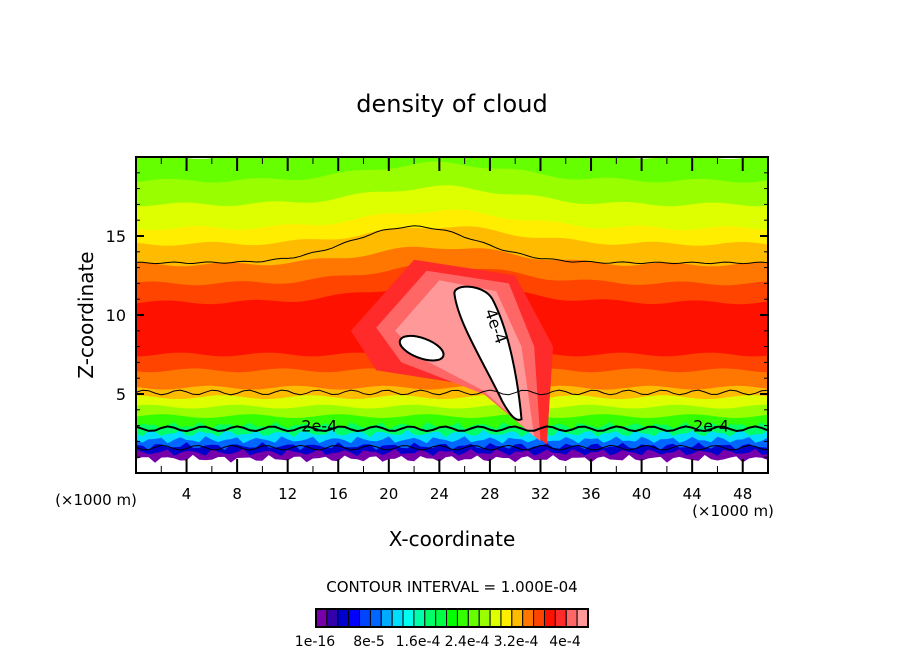 This screenshot has height=654, width=904. I want to click on x-tick-labels: 4 8 12 16 20 24 28 32 36 40 44 48, so click(467, 494).